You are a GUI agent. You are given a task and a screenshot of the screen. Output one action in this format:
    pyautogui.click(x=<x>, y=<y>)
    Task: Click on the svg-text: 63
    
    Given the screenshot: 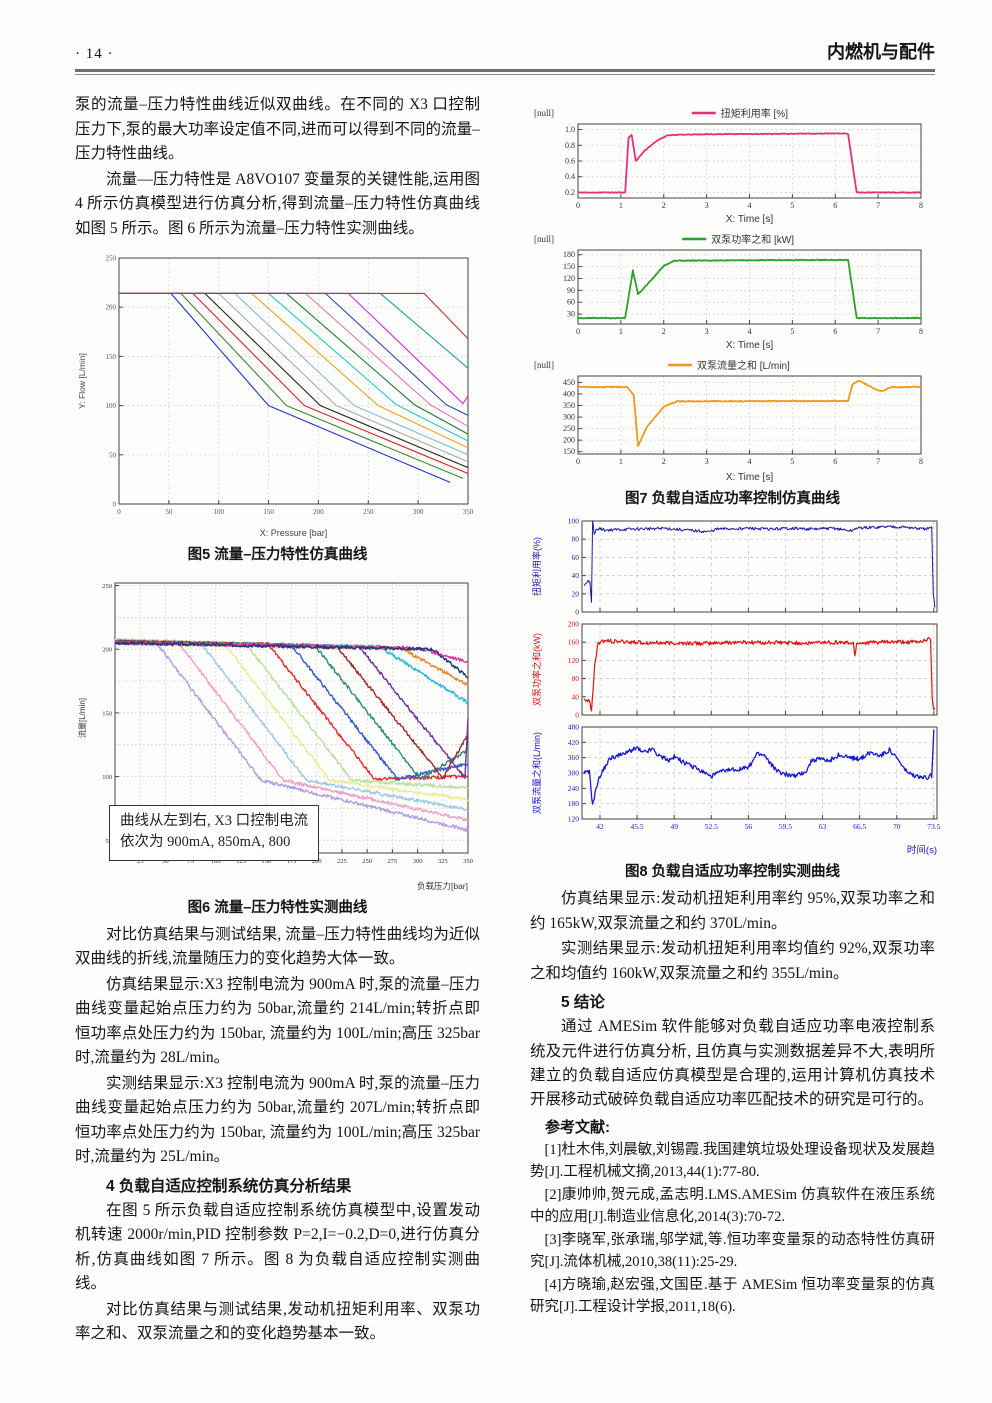 What is the action you would take?
    pyautogui.click(x=823, y=826)
    